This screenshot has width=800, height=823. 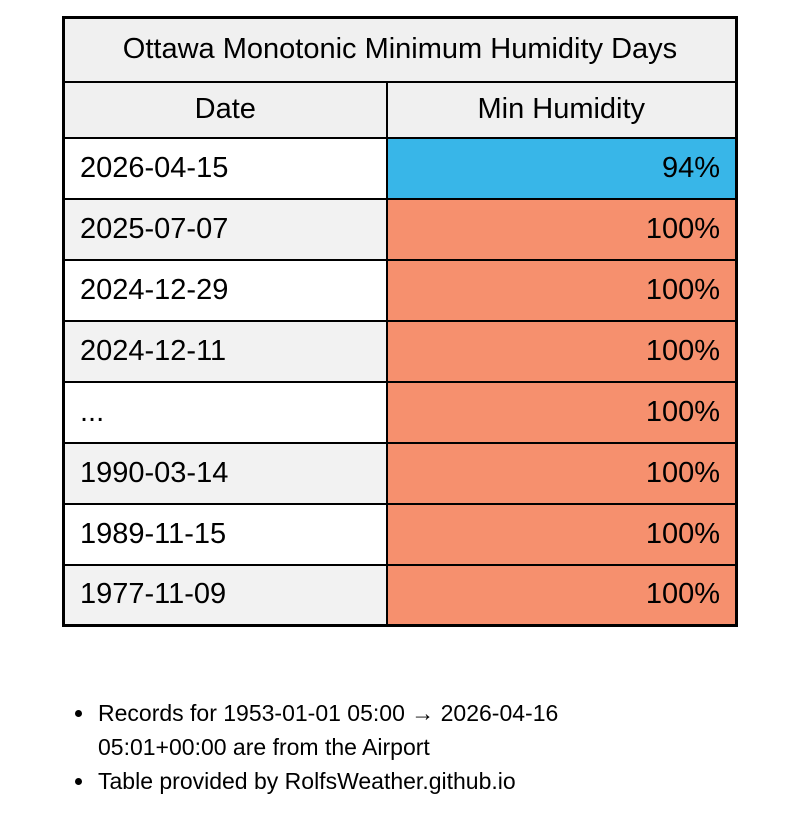 I want to click on date-cell: 2026-04-15, so click(x=225, y=168).